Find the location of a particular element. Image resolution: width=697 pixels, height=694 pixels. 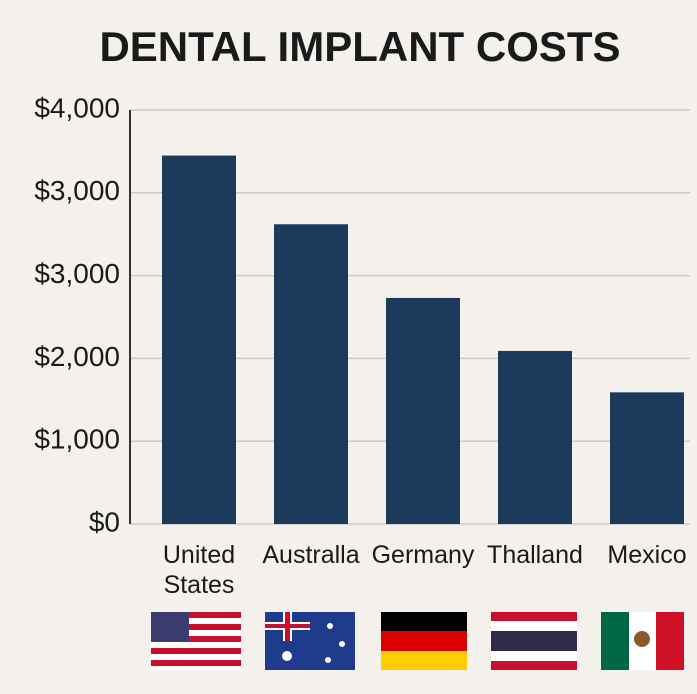

flag-mexico is located at coordinates (642, 641).